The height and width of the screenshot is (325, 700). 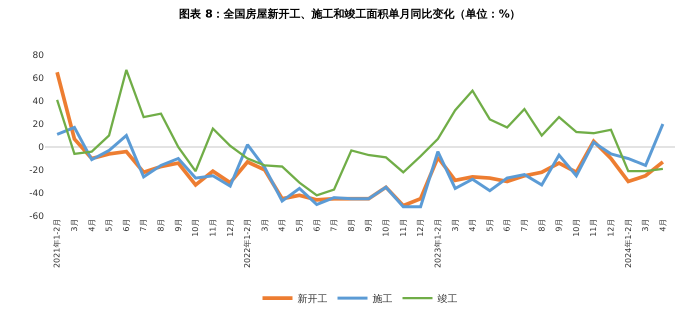 What do you see at coordinates (247, 243) in the screenshot?
I see `x-tick-label: 2022年1-2月` at bounding box center [247, 243].